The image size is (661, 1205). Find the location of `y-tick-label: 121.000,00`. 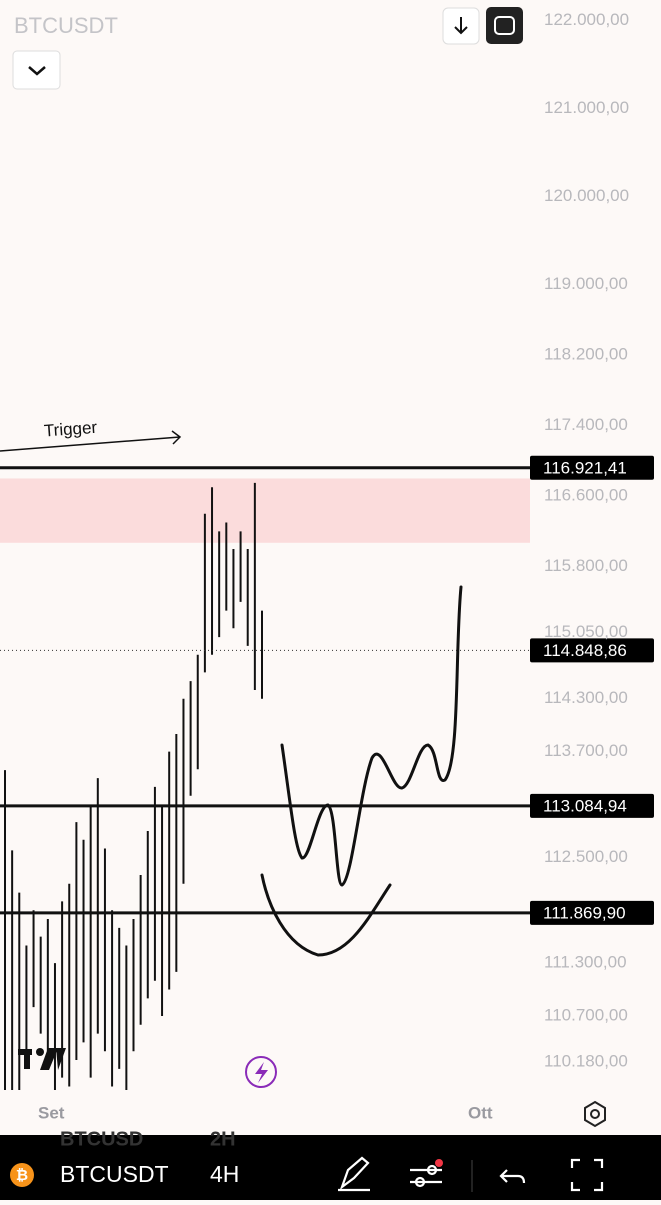

y-tick-label: 121.000,00 is located at coordinates (586, 107).